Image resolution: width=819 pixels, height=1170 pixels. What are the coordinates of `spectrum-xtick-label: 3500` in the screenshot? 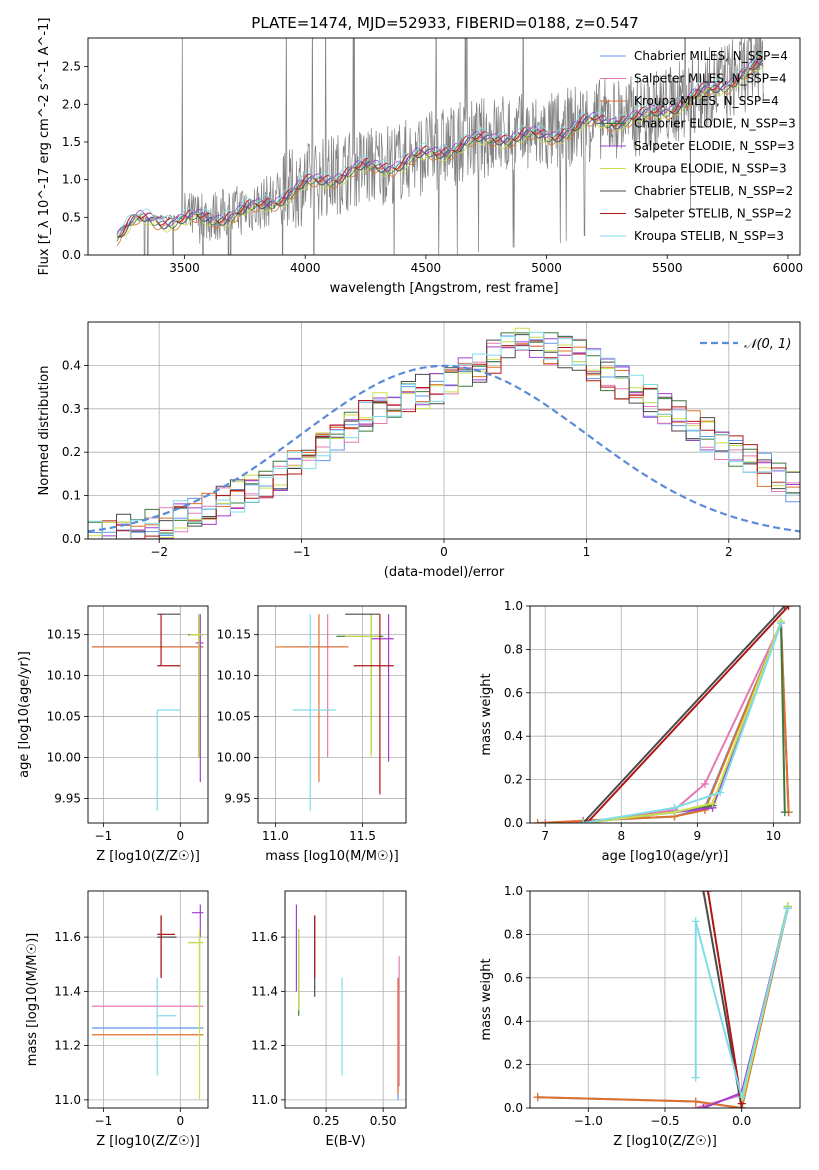 It's located at (184, 268).